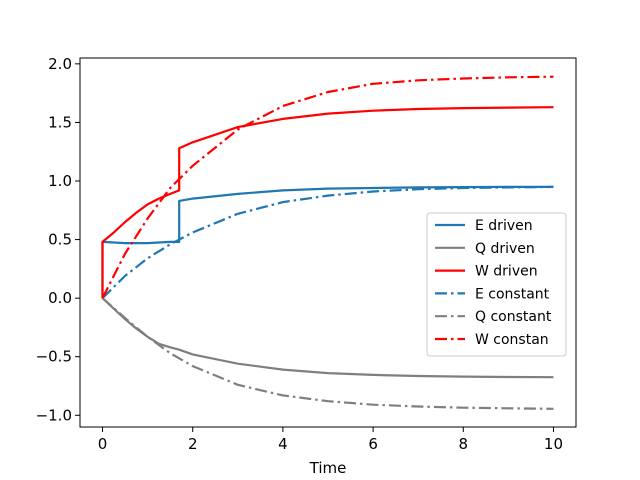  Describe the element at coordinates (283, 444) in the screenshot. I see `x-tick-label: 4` at that location.